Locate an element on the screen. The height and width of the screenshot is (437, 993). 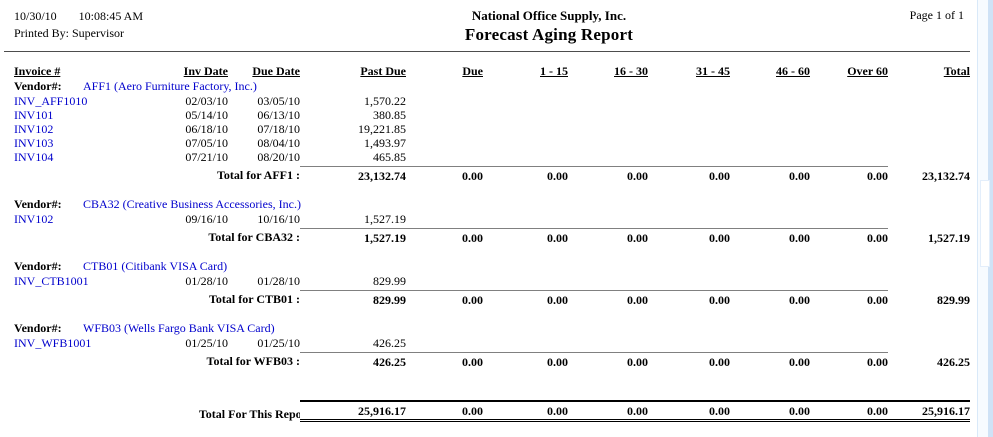
scrollbar-track is located at coordinates (990, 218).